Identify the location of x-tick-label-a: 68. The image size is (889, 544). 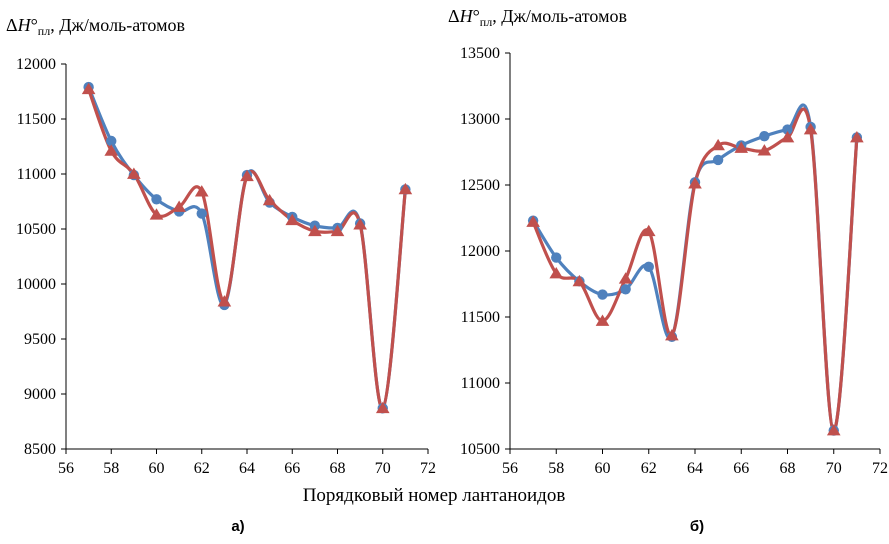
(338, 468).